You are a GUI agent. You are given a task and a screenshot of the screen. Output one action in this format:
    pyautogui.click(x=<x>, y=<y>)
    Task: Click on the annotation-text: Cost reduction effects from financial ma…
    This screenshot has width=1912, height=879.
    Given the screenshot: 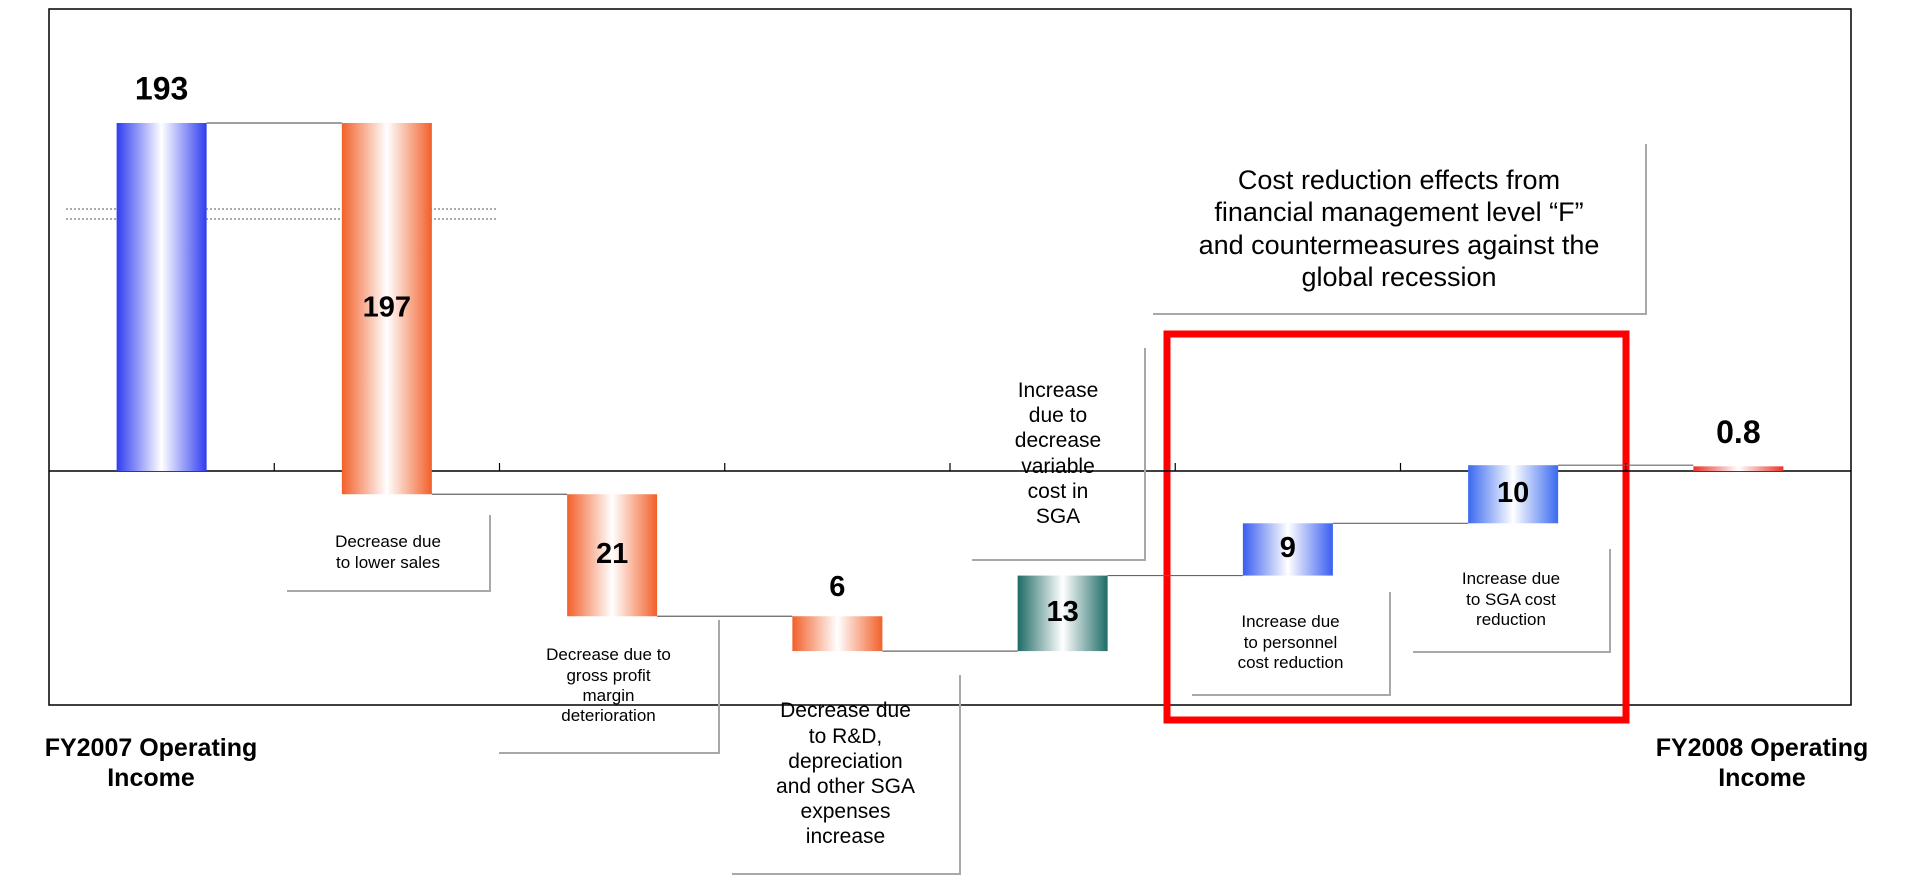 What is the action you would take?
    pyautogui.click(x=1399, y=228)
    